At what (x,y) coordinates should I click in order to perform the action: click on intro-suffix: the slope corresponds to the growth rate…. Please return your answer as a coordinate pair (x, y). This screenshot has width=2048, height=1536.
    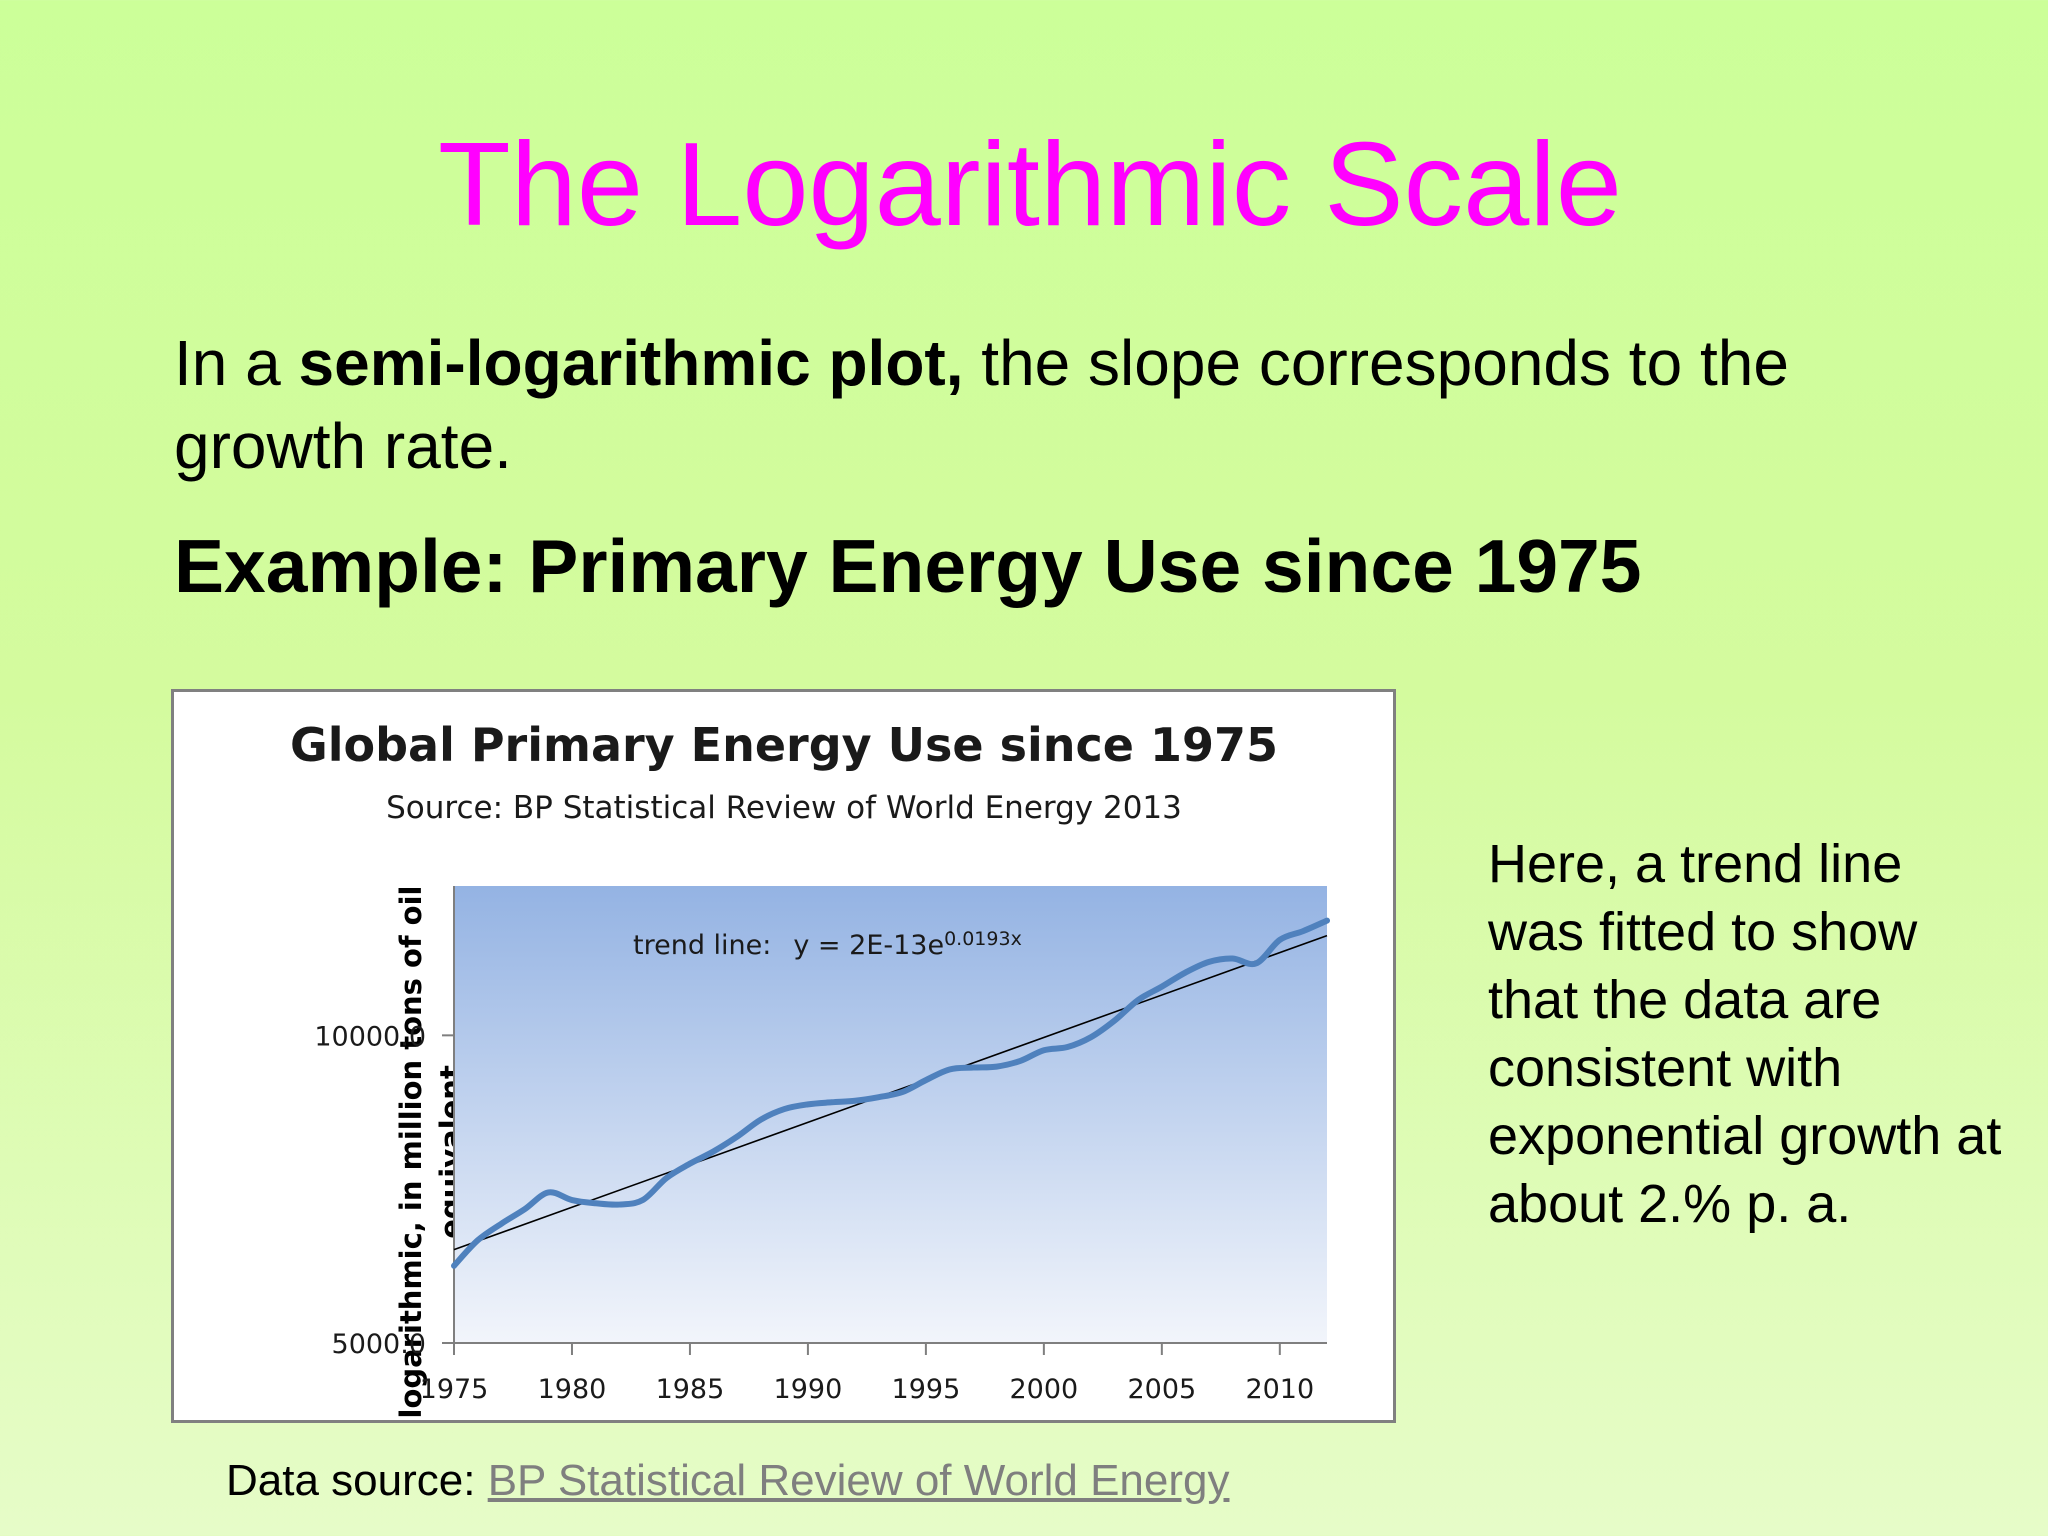
    Looking at the image, I should click on (981, 404).